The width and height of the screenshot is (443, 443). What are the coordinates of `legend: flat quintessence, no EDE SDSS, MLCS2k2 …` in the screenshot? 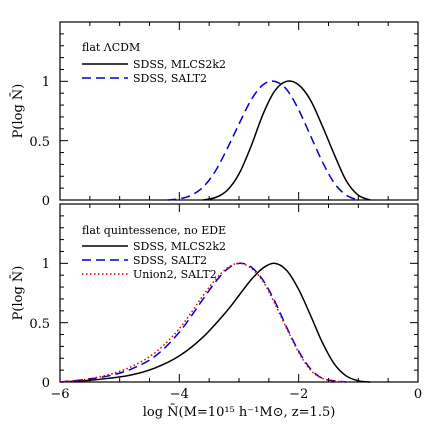 It's located at (154, 252).